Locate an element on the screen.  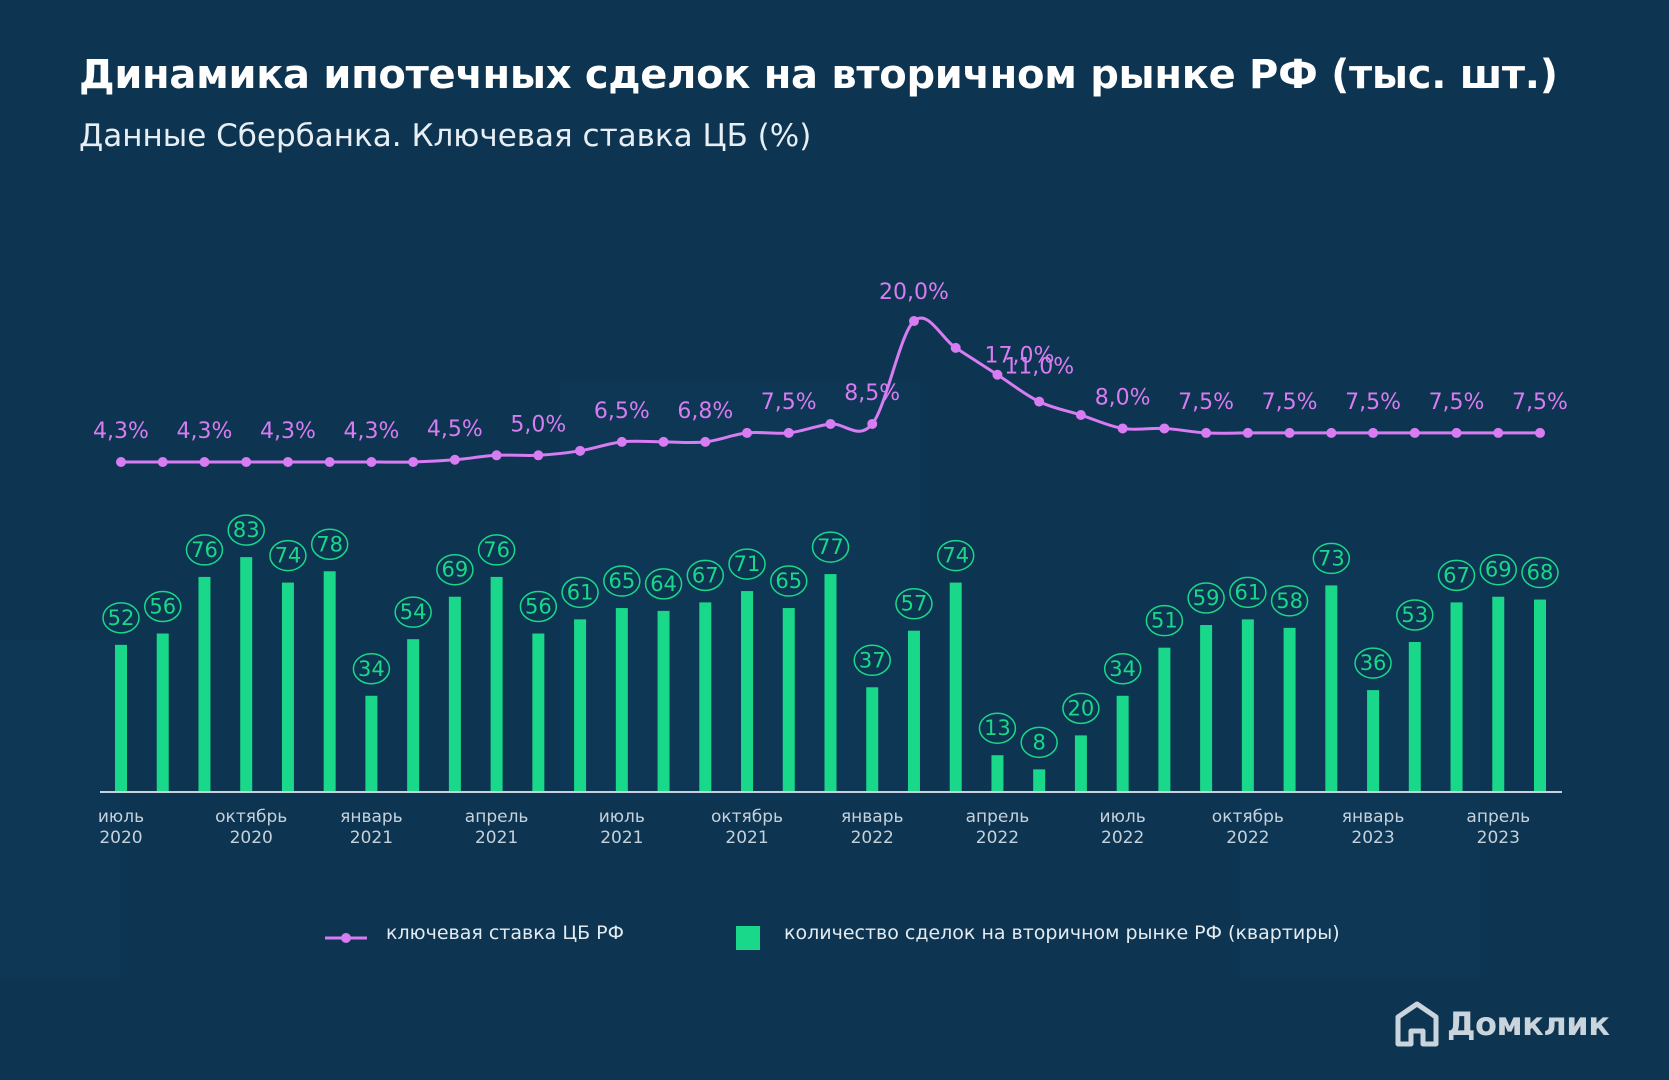
bar-value-label: 61 is located at coordinates (580, 592).